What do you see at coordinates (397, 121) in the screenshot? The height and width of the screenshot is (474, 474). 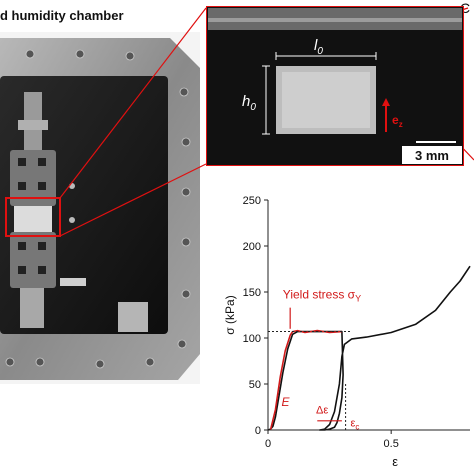 I see `ez-label: ez` at bounding box center [397, 121].